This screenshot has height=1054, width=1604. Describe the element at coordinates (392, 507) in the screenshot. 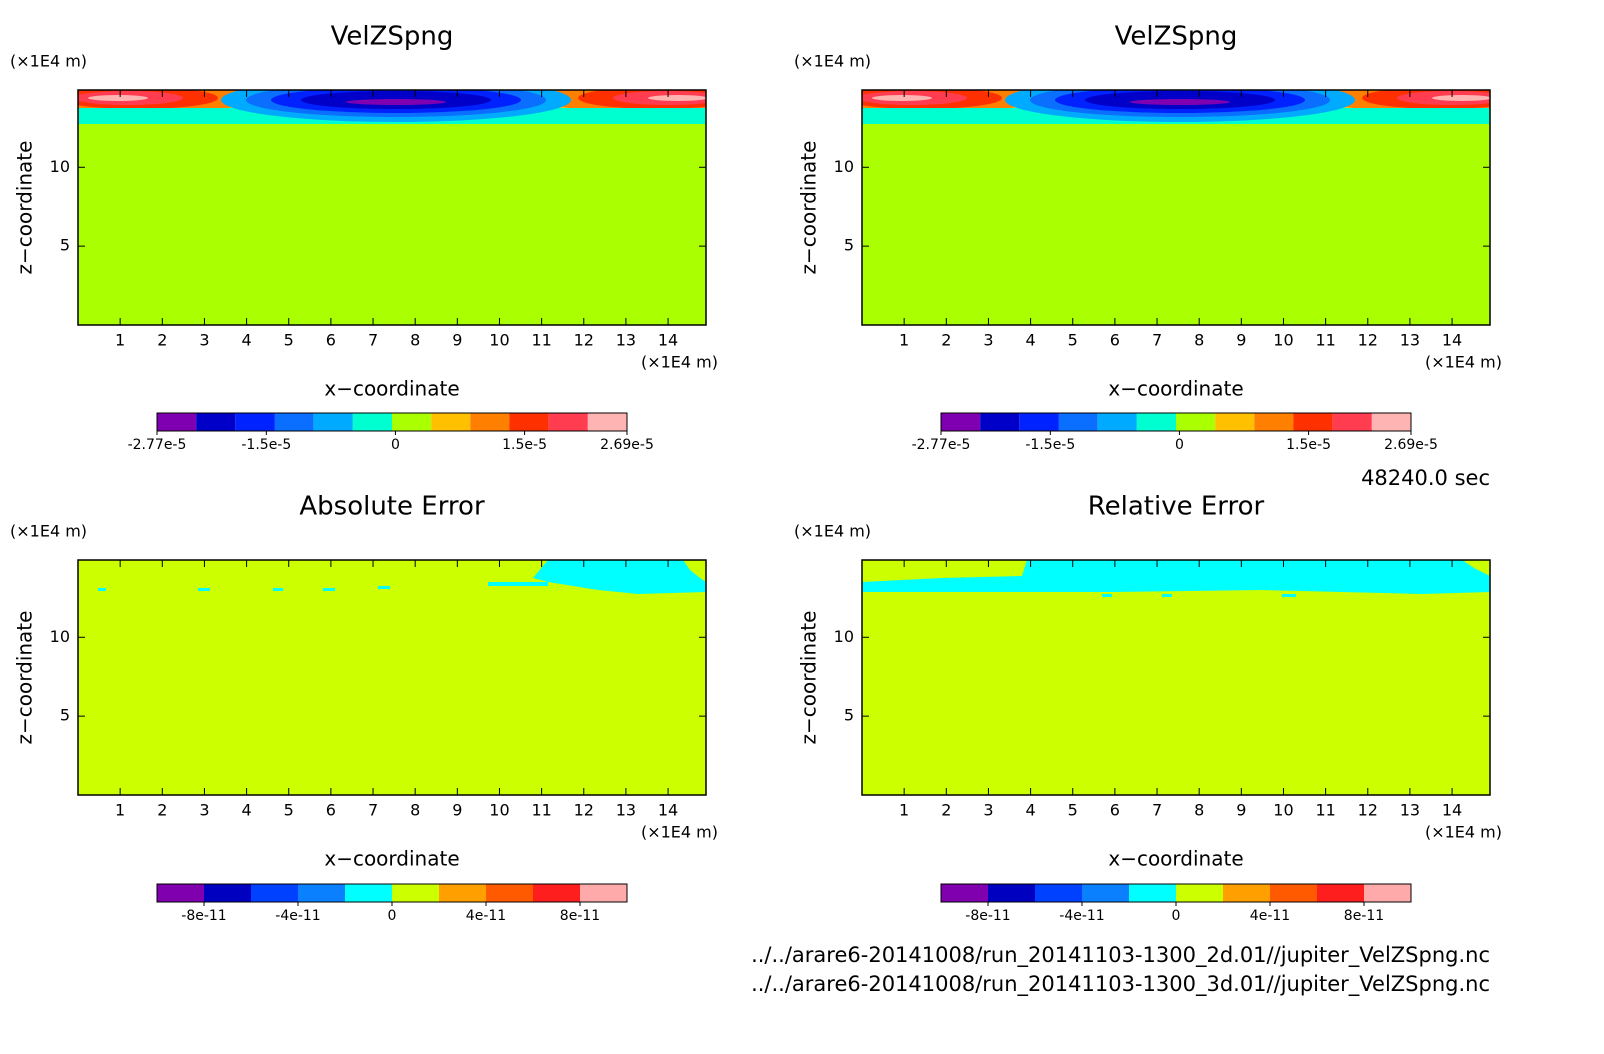

I see `chart-title: Absolute Error` at that location.